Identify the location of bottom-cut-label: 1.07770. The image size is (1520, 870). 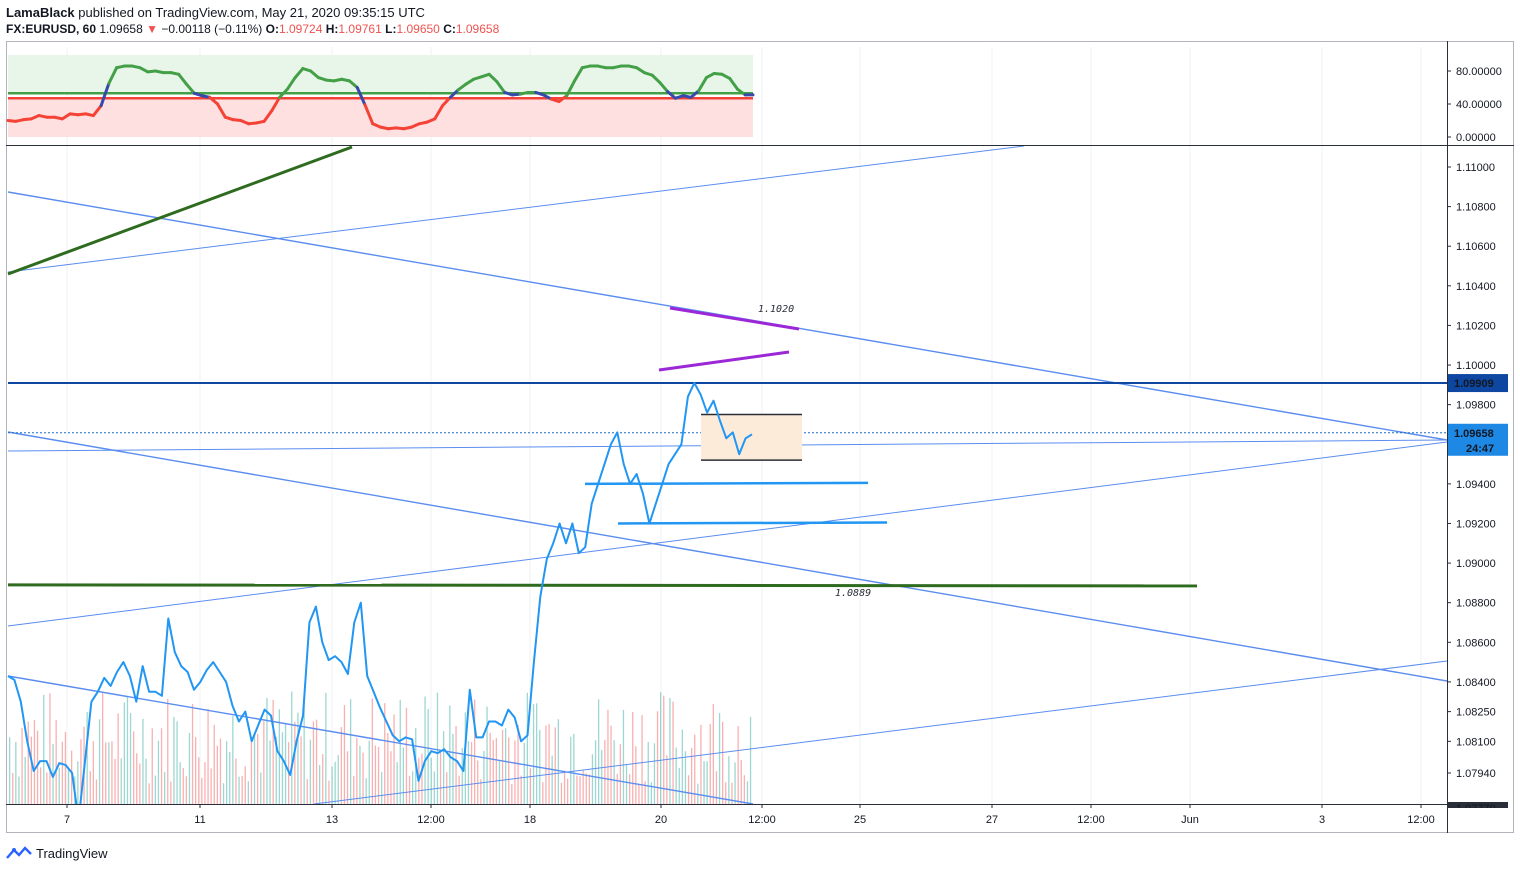
(1476, 809).